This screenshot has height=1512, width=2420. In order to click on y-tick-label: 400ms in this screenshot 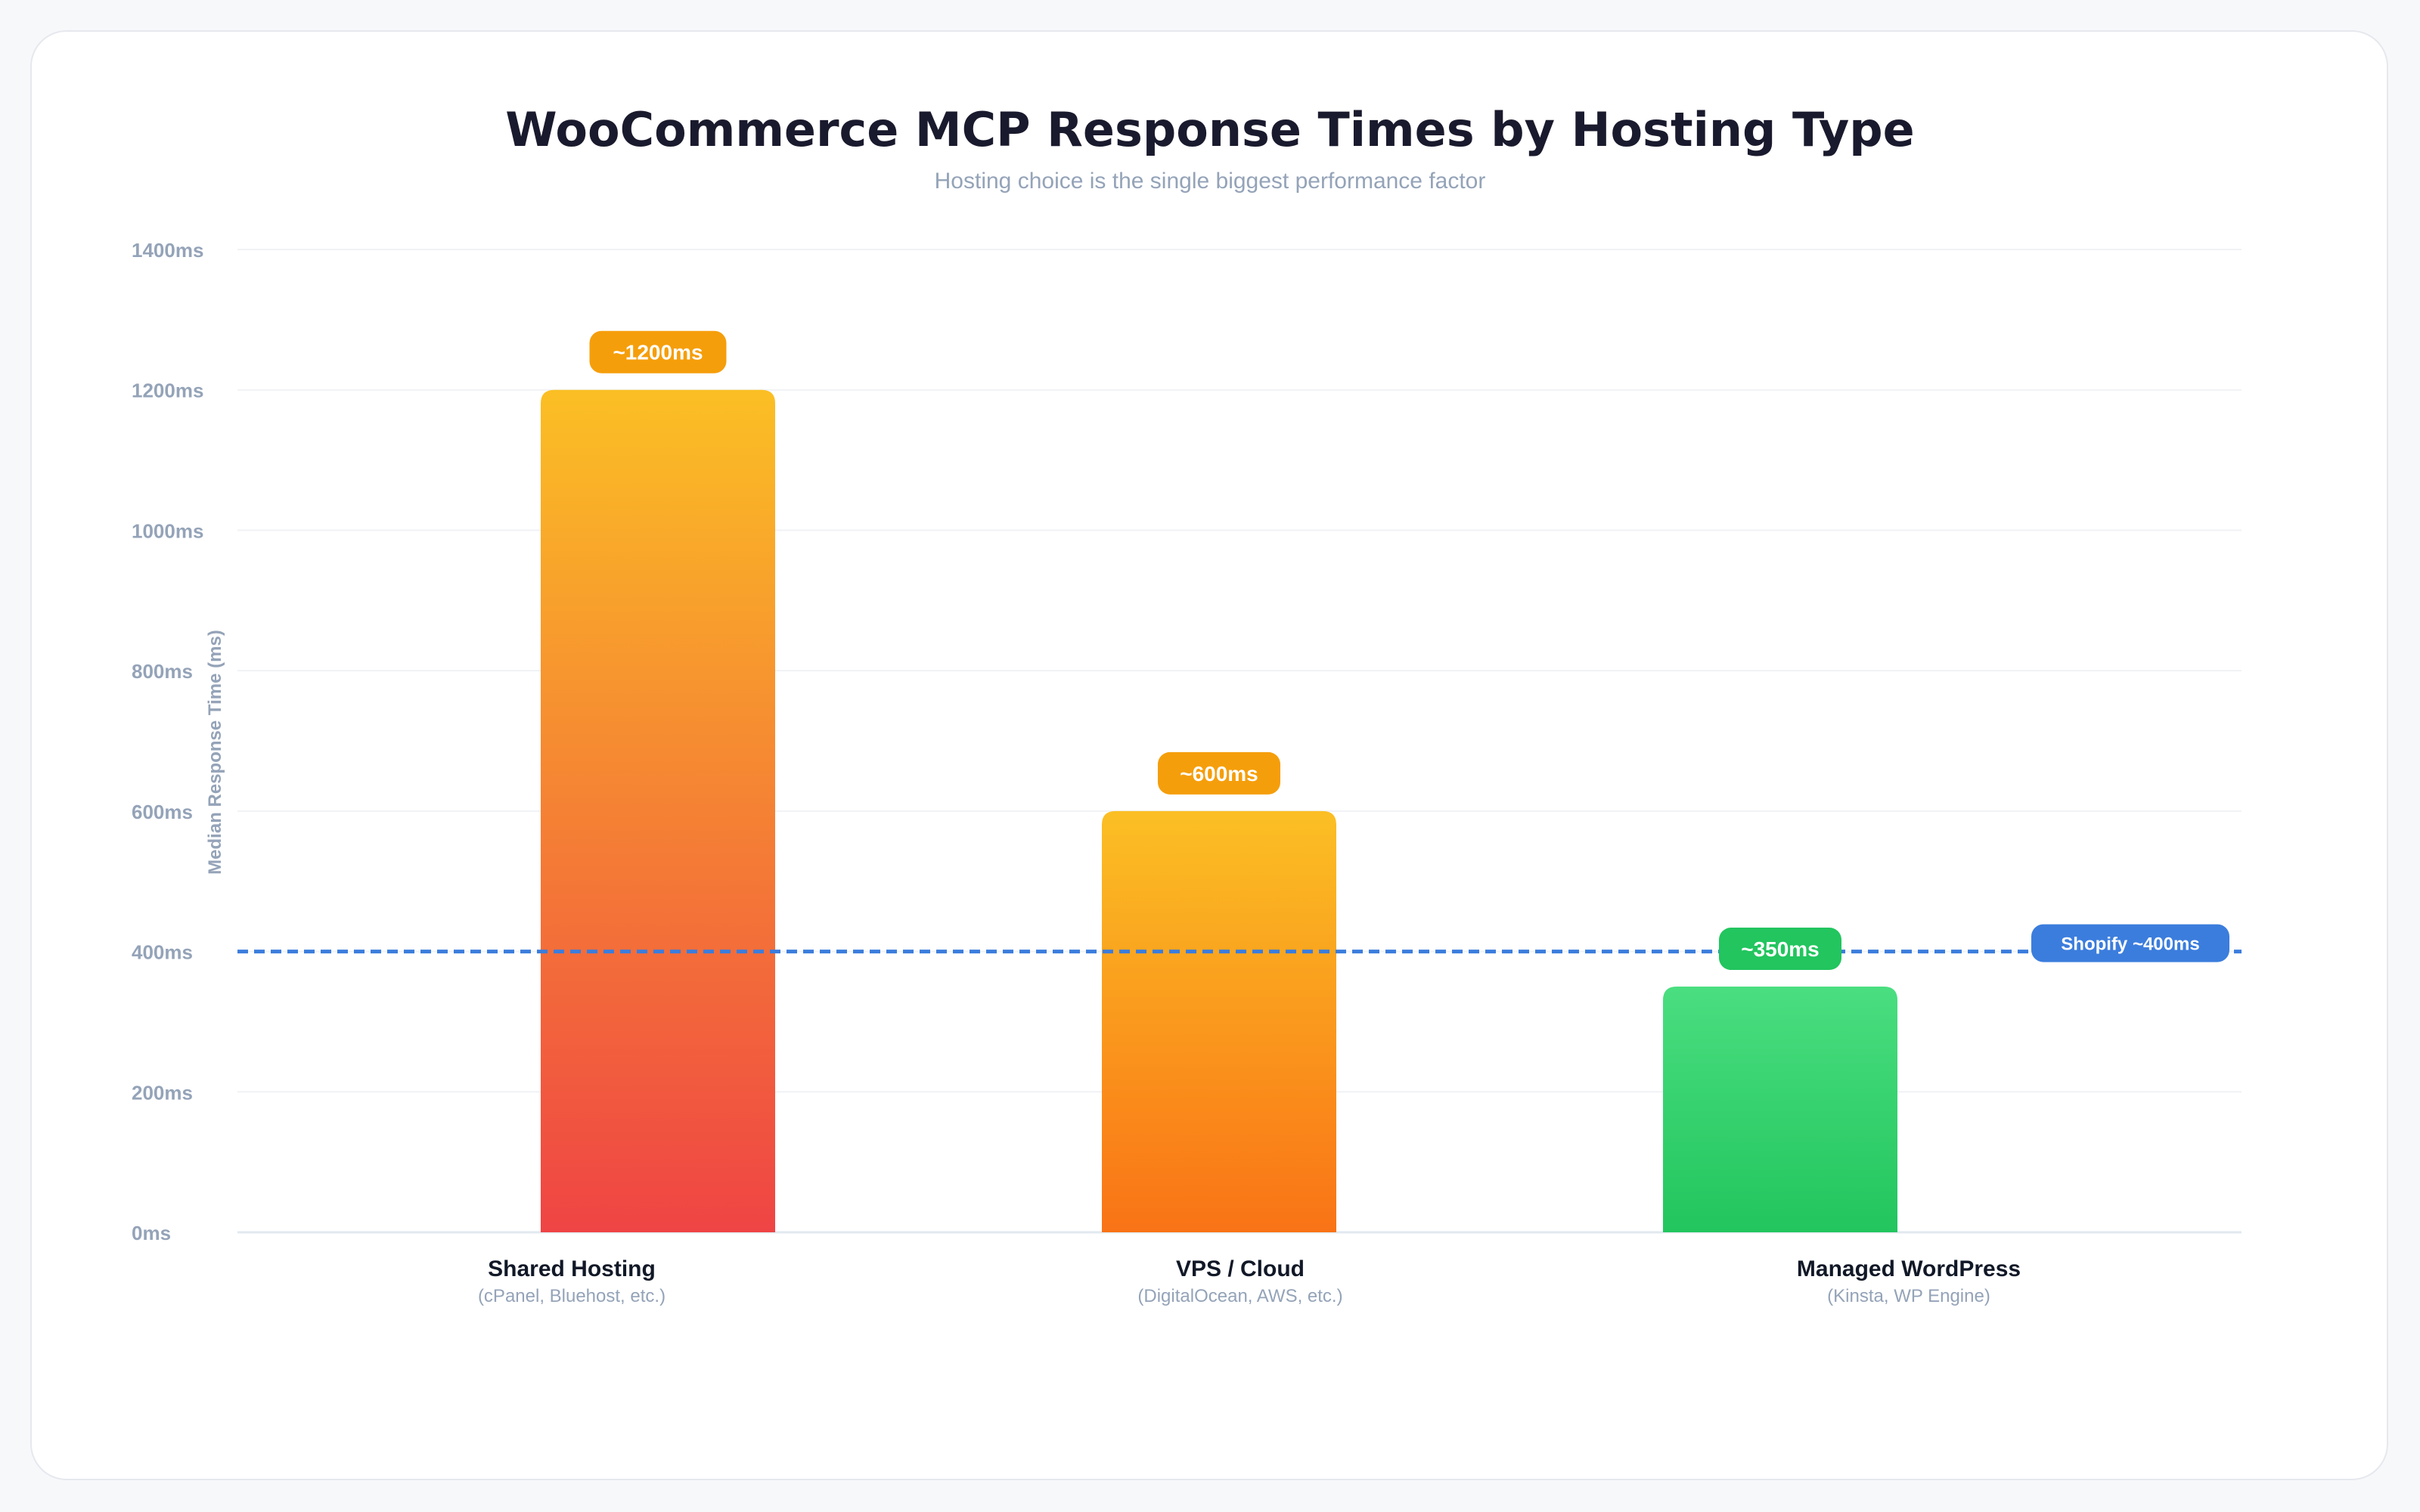, I will do `click(162, 952)`.